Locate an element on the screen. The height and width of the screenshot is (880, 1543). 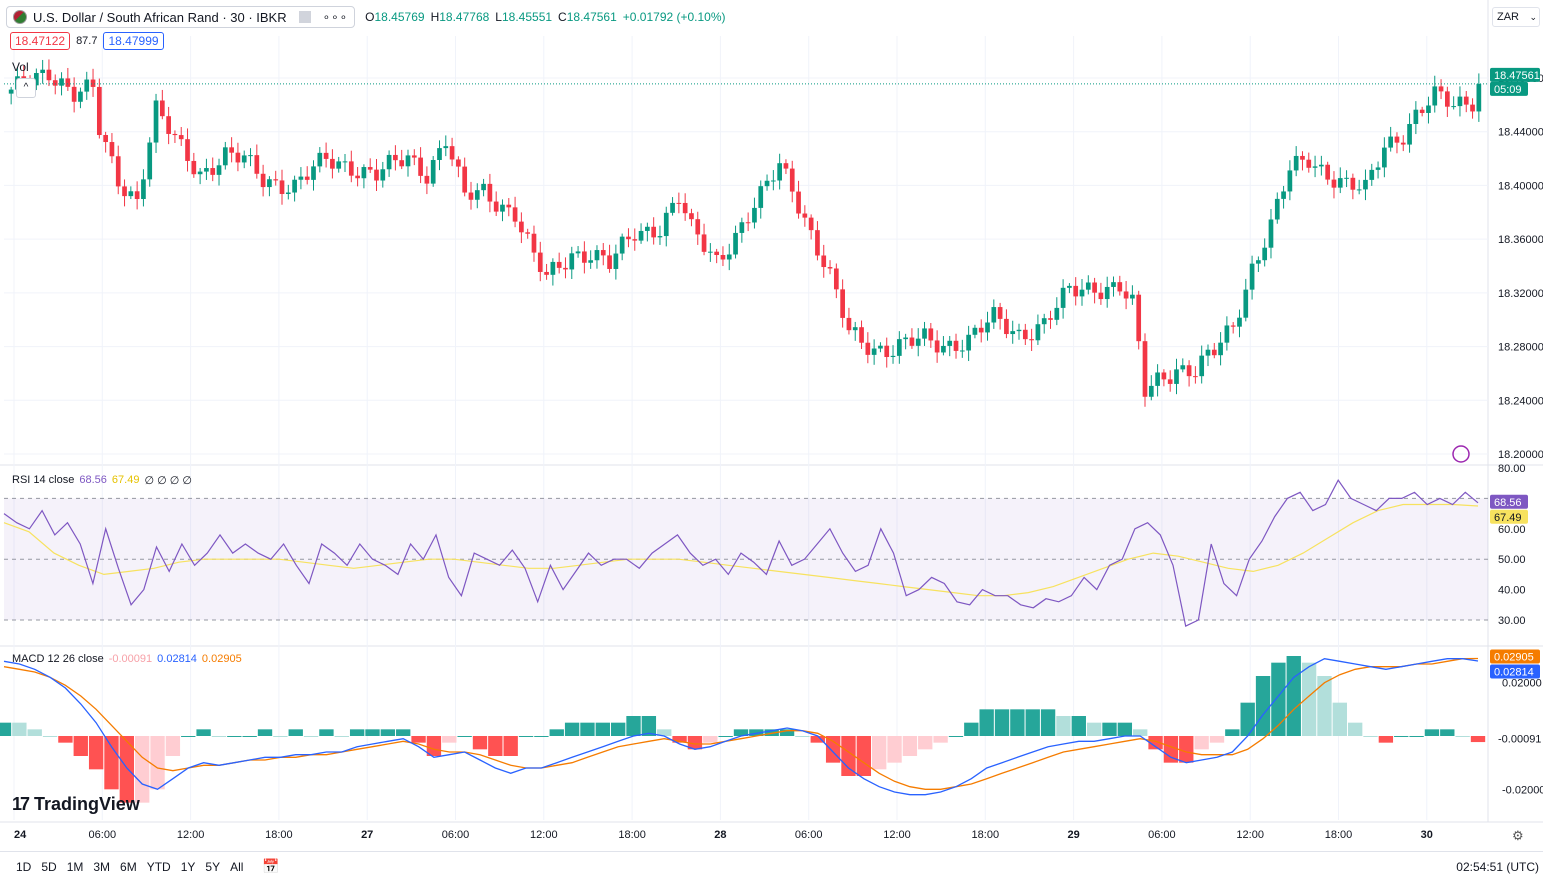
settings-gear-icon: ⚙ is located at coordinates (1518, 835).